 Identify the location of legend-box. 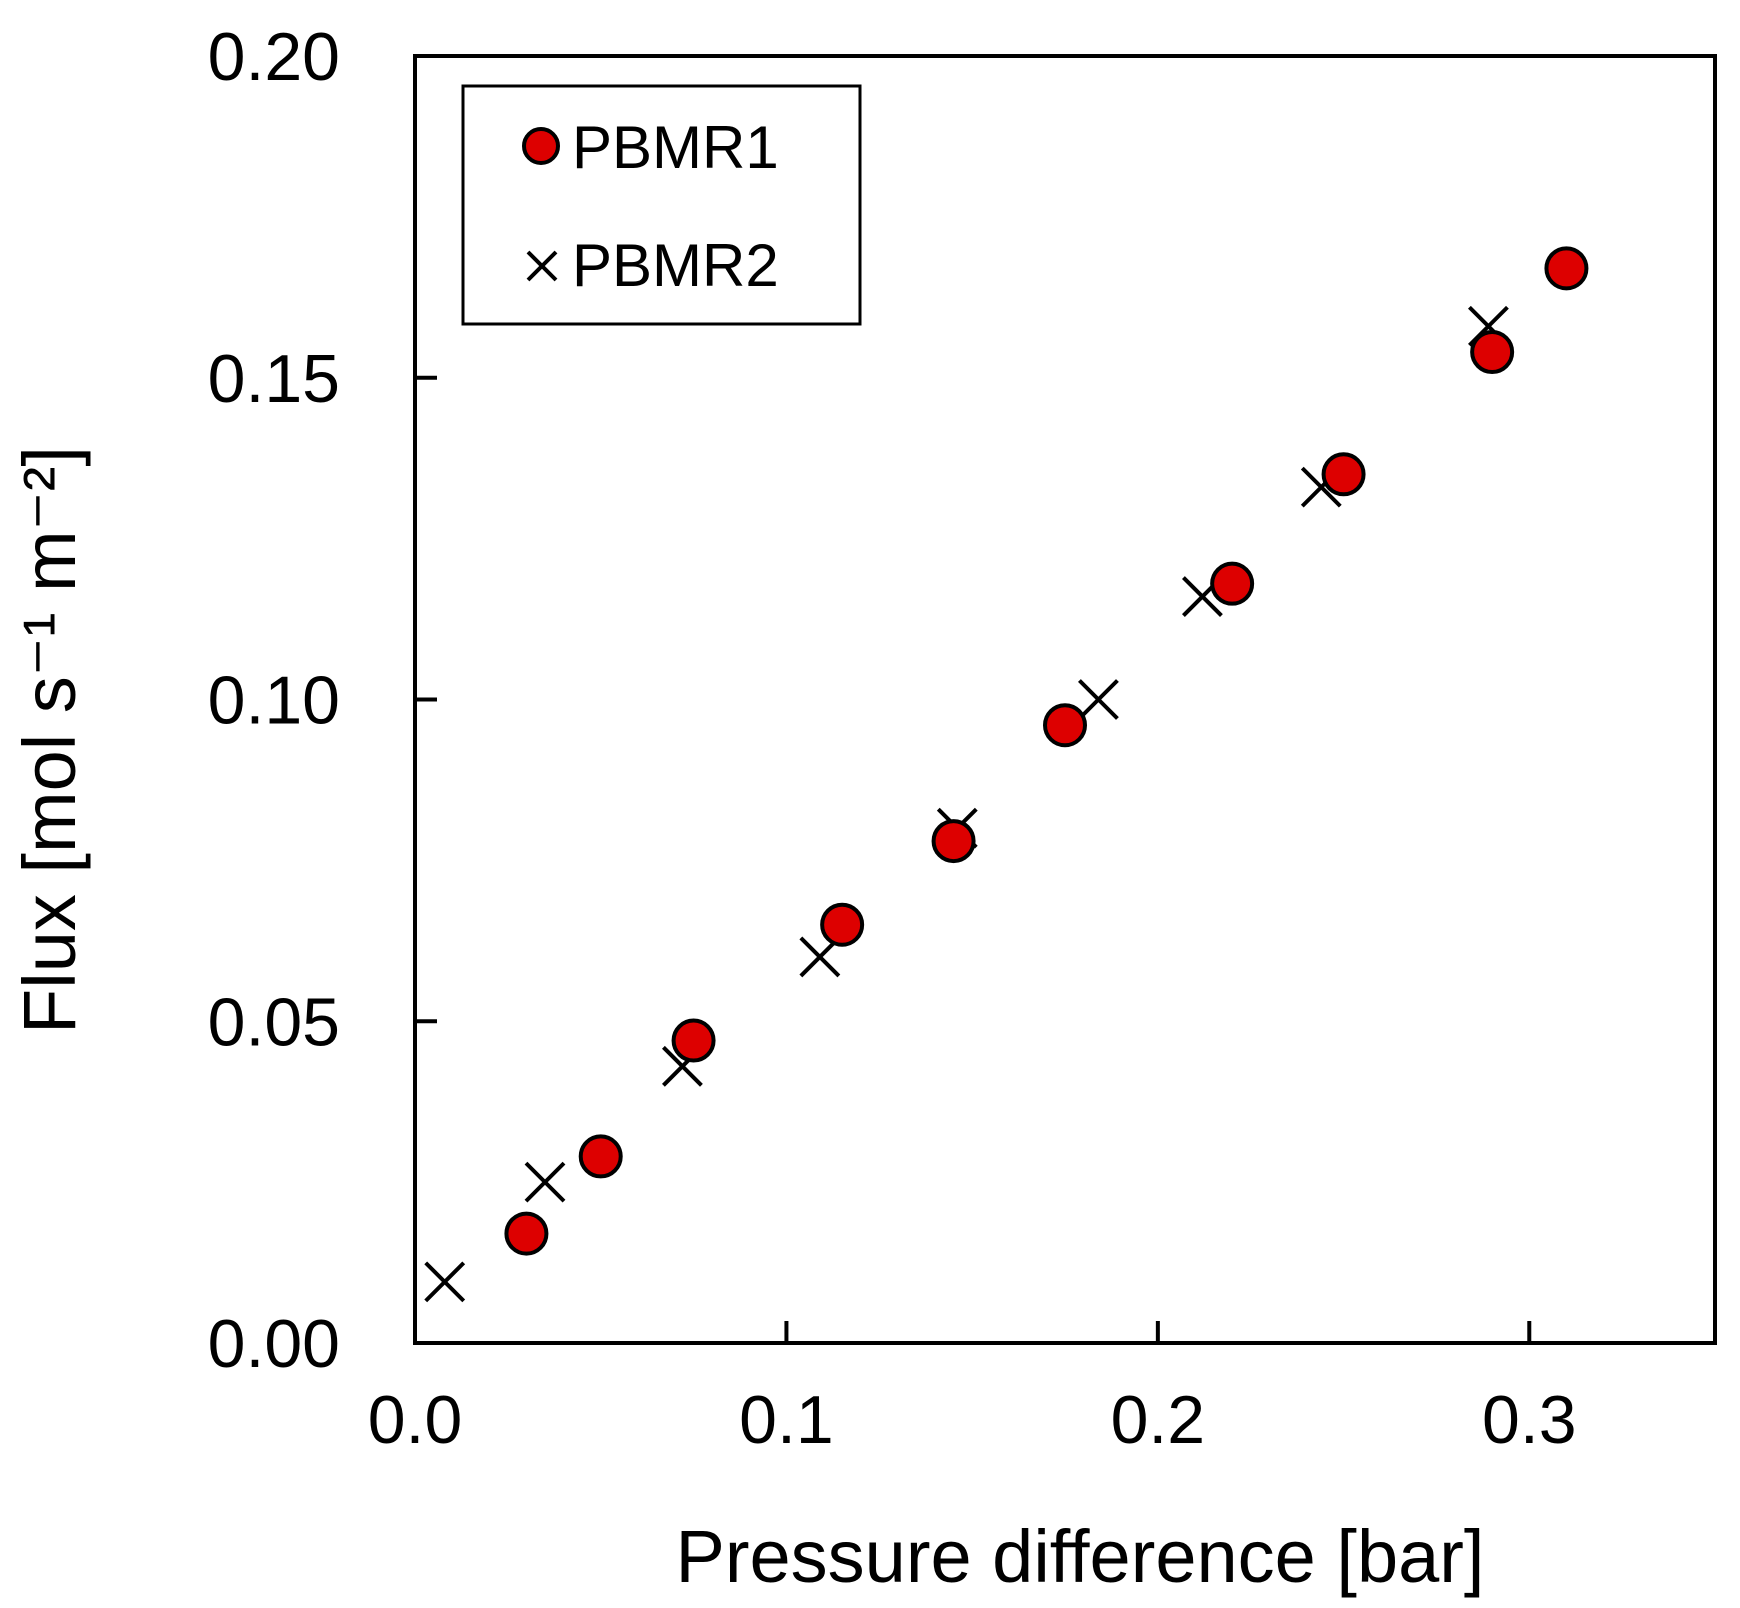
(661, 205).